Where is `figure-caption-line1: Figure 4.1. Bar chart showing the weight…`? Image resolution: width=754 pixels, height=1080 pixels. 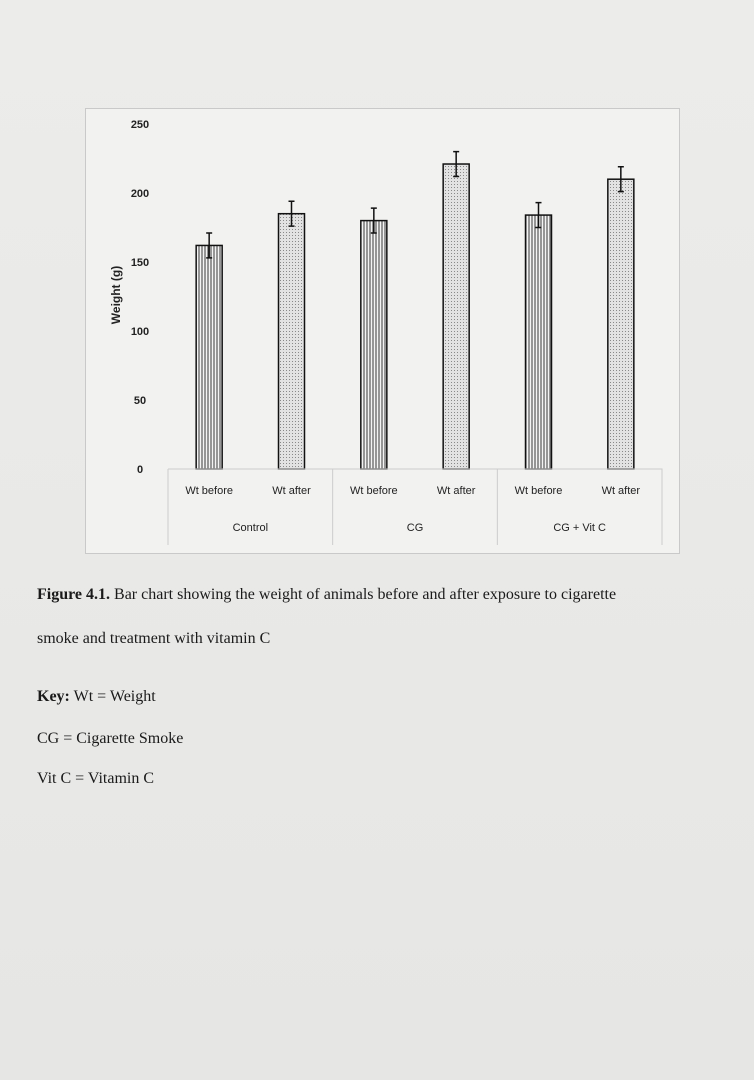
figure-caption-line1: Figure 4.1. Bar chart showing the weight… is located at coordinates (326, 595).